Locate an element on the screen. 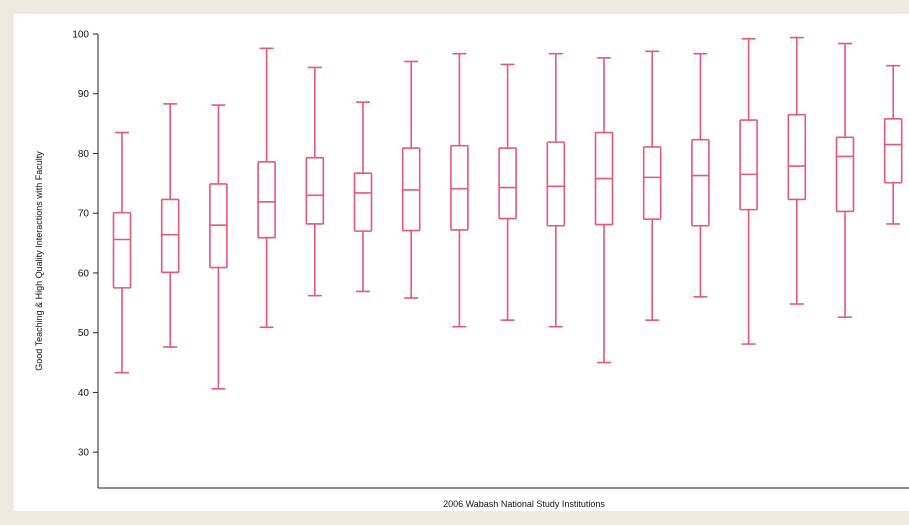 The image size is (909, 525). x-axis-title: 2006 Wabash National Study Institutions is located at coordinates (524, 504).